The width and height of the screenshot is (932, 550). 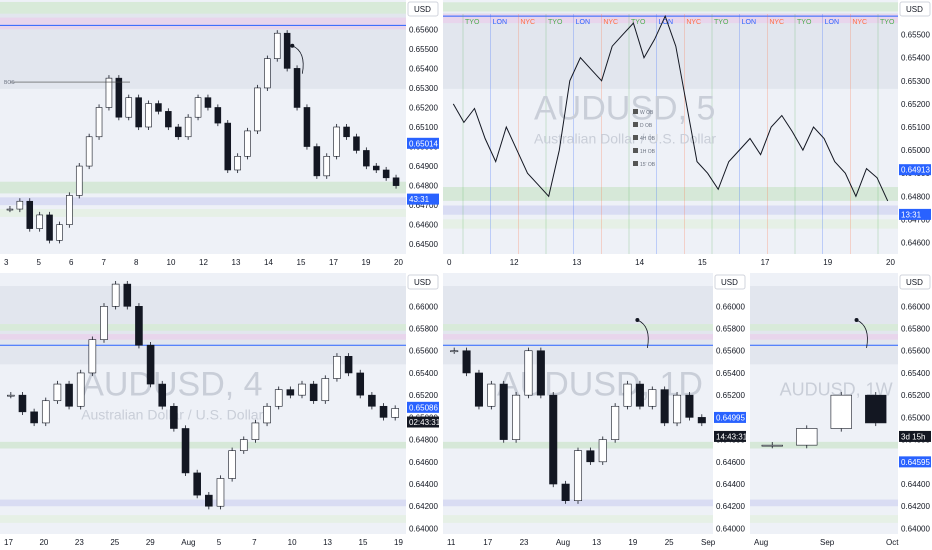 What do you see at coordinates (892, 542) in the screenshot?
I see `x-tick-label: Oct` at bounding box center [892, 542].